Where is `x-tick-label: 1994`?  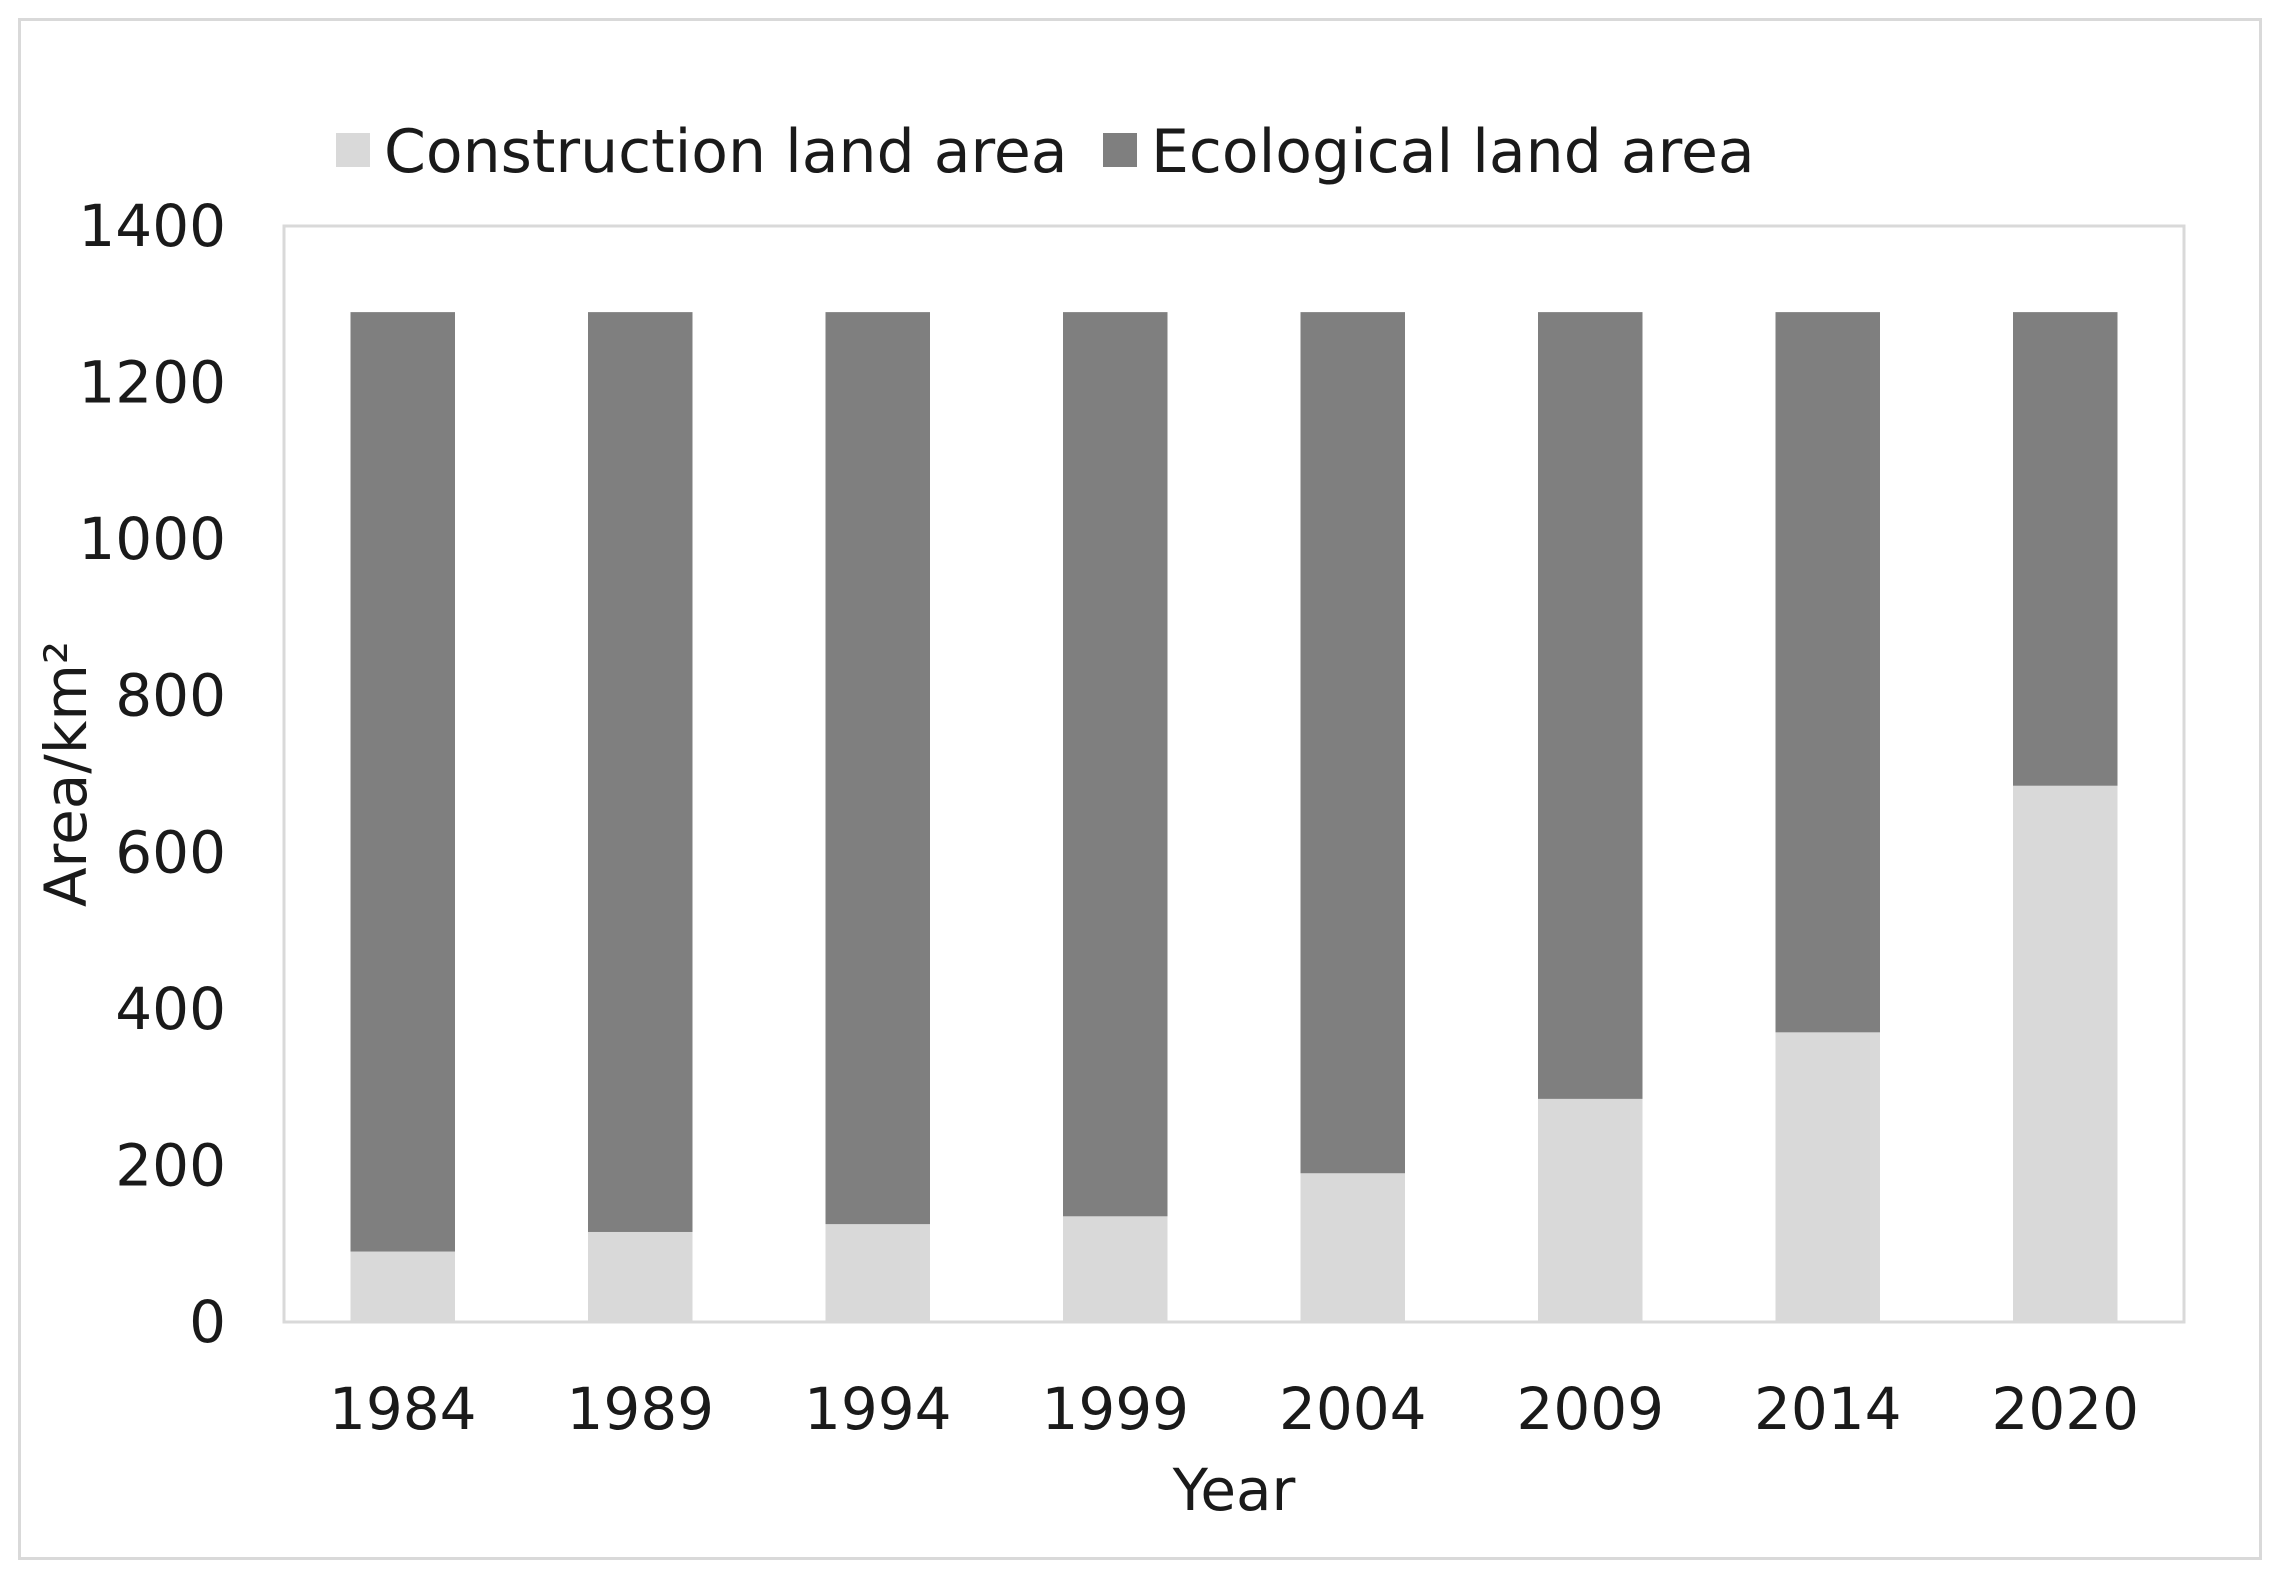 x-tick-label: 1994 is located at coordinates (878, 1409).